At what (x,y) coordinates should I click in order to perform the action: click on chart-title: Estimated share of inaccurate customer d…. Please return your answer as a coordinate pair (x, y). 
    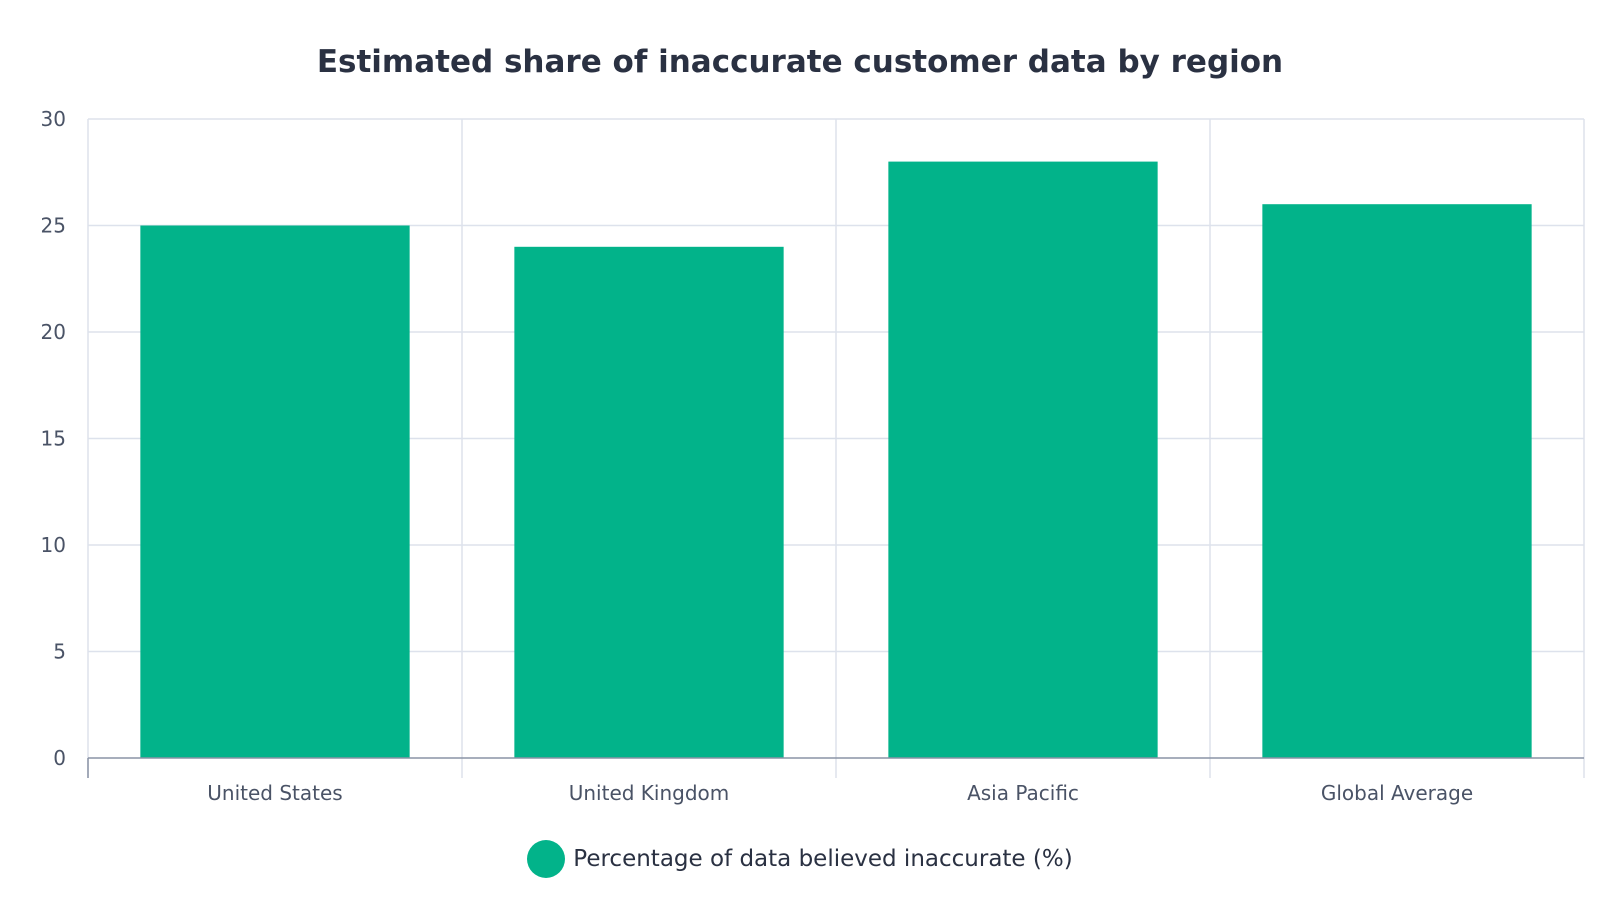
    Looking at the image, I should click on (800, 62).